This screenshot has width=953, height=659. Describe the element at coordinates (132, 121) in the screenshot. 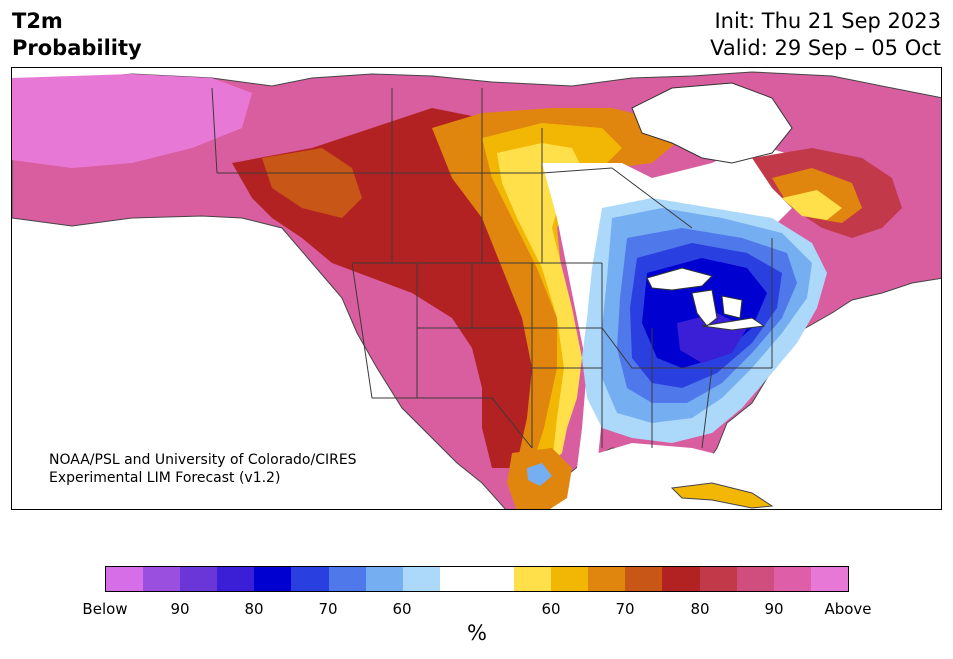

I see `alaska-high-prob` at that location.